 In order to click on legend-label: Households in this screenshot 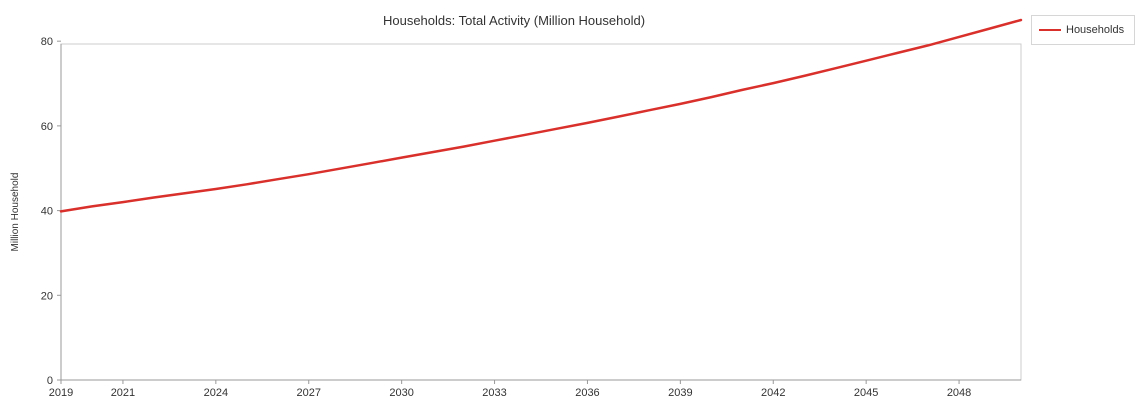, I will do `click(1095, 30)`.